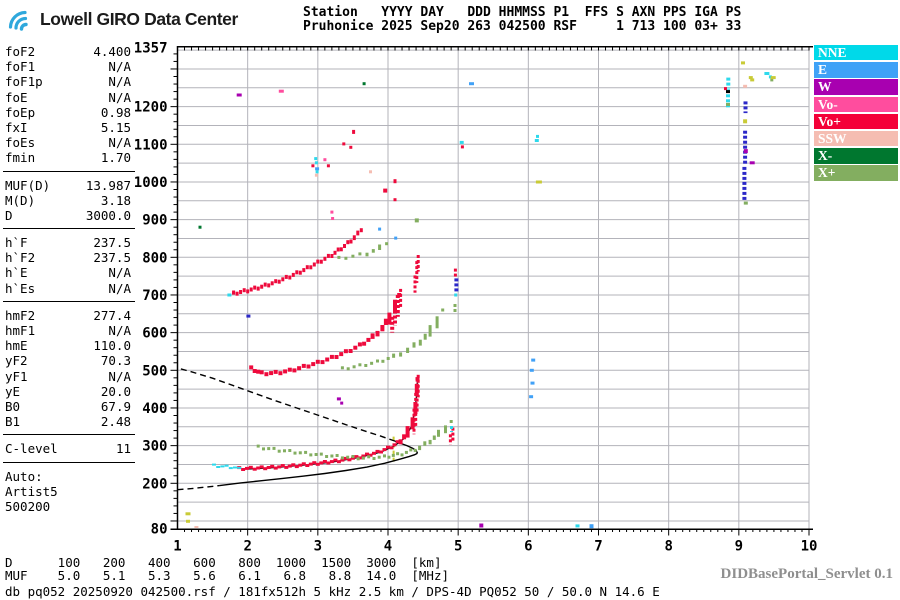  Describe the element at coordinates (151, 108) in the screenshot. I see `svg-text: 1200` at that location.